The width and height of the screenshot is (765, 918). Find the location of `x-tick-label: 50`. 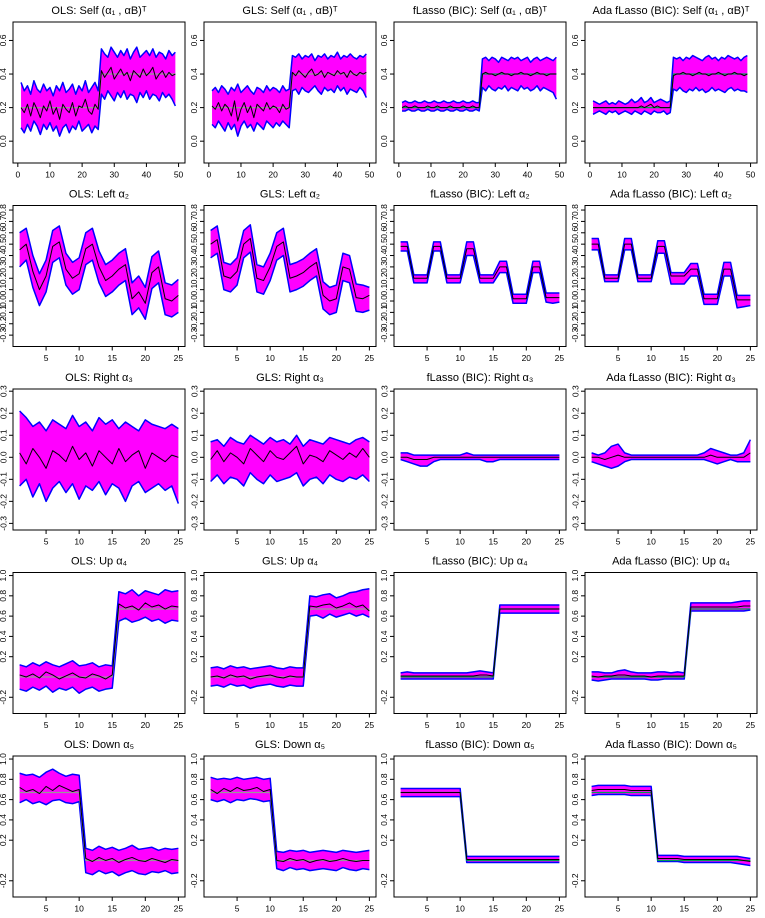

x-tick-label: 50 is located at coordinates (560, 174).